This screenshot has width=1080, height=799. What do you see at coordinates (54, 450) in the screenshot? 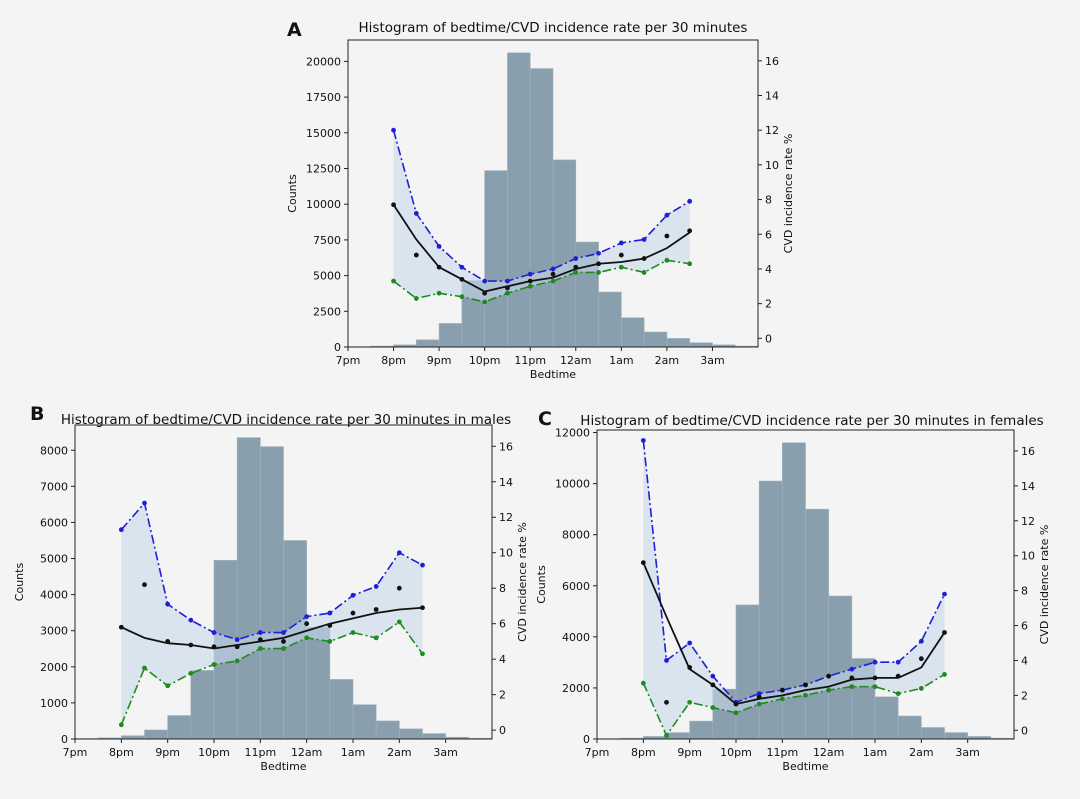
I see `y-tick-label: 8000` at bounding box center [54, 450].